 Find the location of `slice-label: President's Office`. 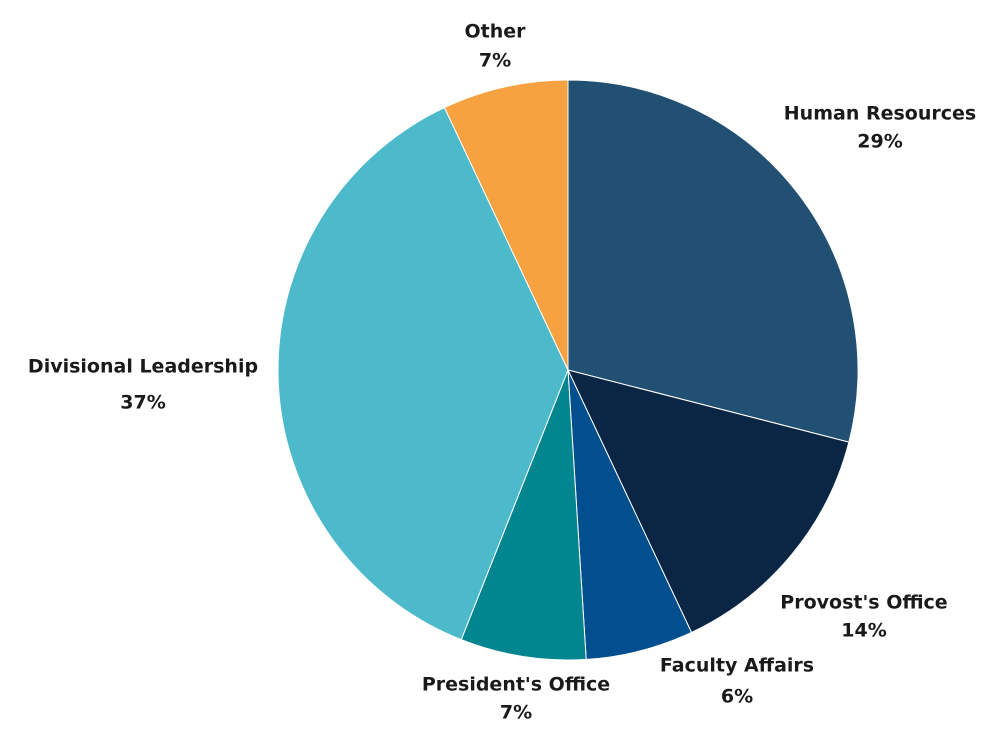

slice-label: President's Office is located at coordinates (516, 685).